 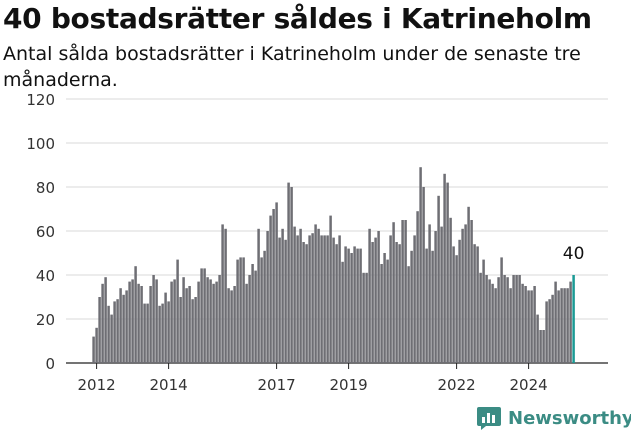 I want to click on latest-value-label: 40, so click(x=574, y=254).